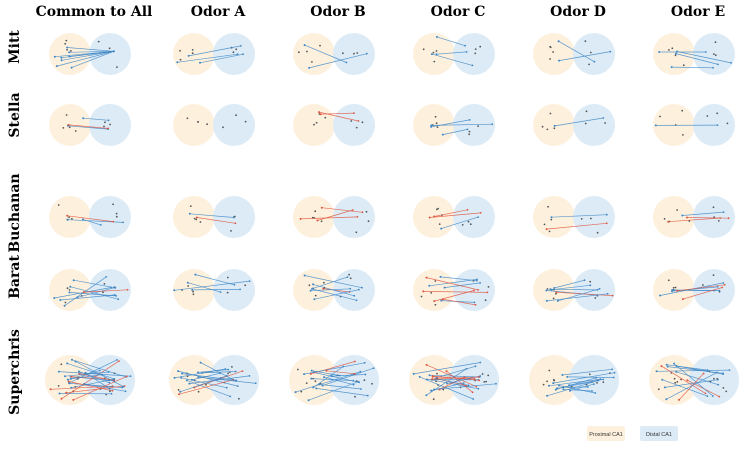  I want to click on legend-swatch-proximal, so click(606, 433).